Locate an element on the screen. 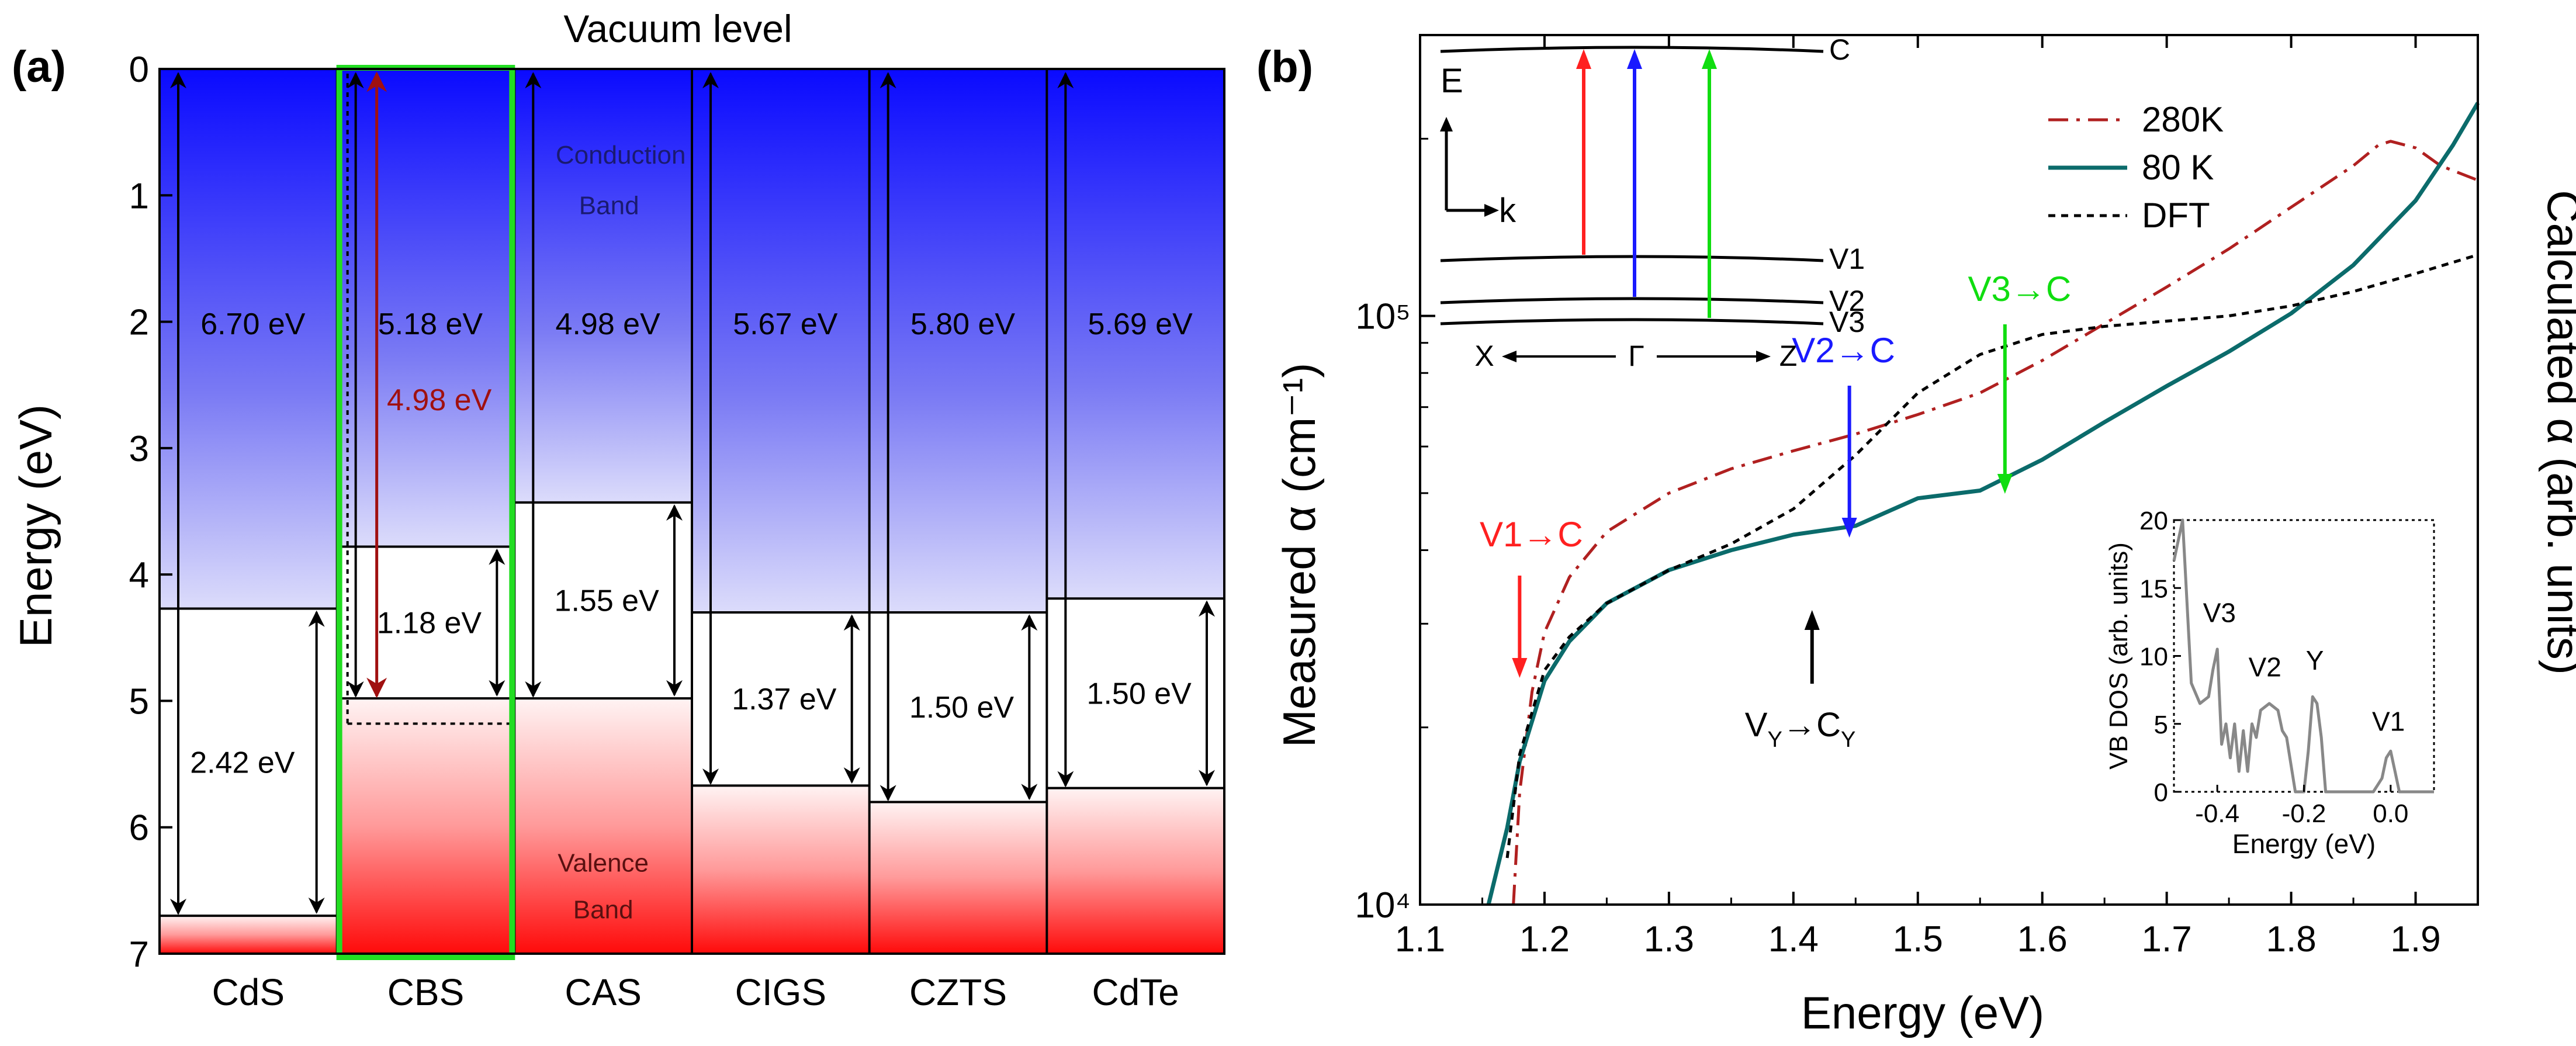 The width and height of the screenshot is (2576, 1046). bandgap-label-cbs: 1.18 eV is located at coordinates (430, 623).